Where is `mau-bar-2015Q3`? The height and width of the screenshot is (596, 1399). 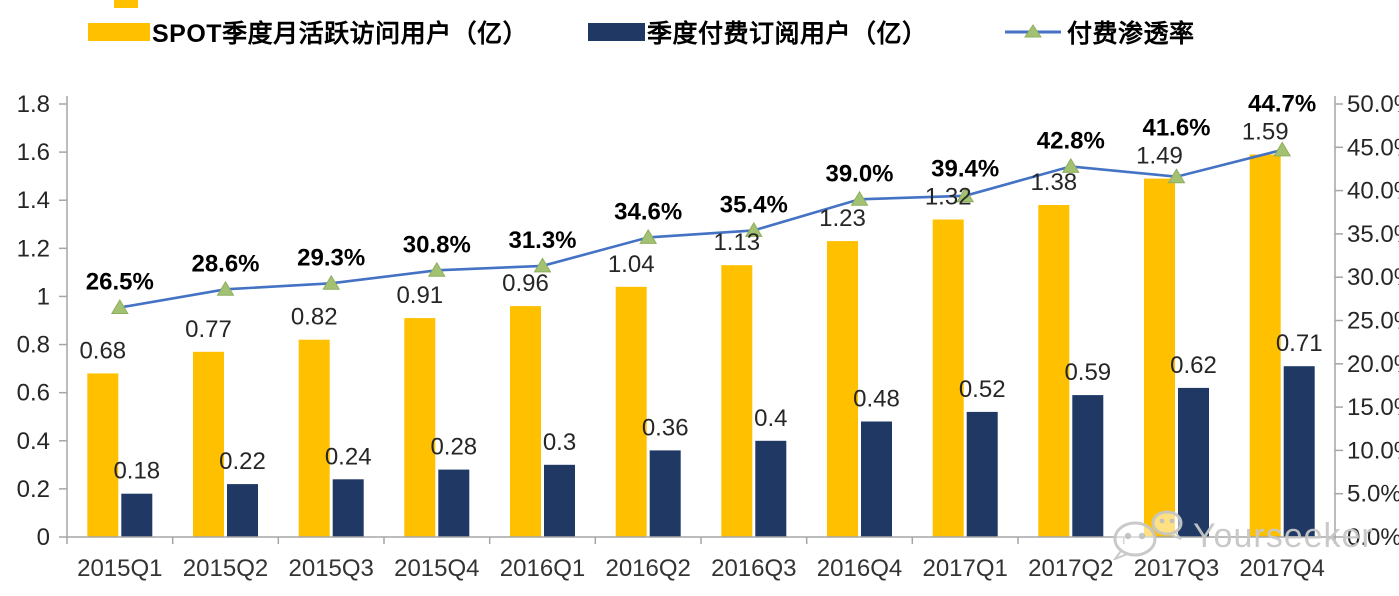
mau-bar-2015Q3 is located at coordinates (314, 438).